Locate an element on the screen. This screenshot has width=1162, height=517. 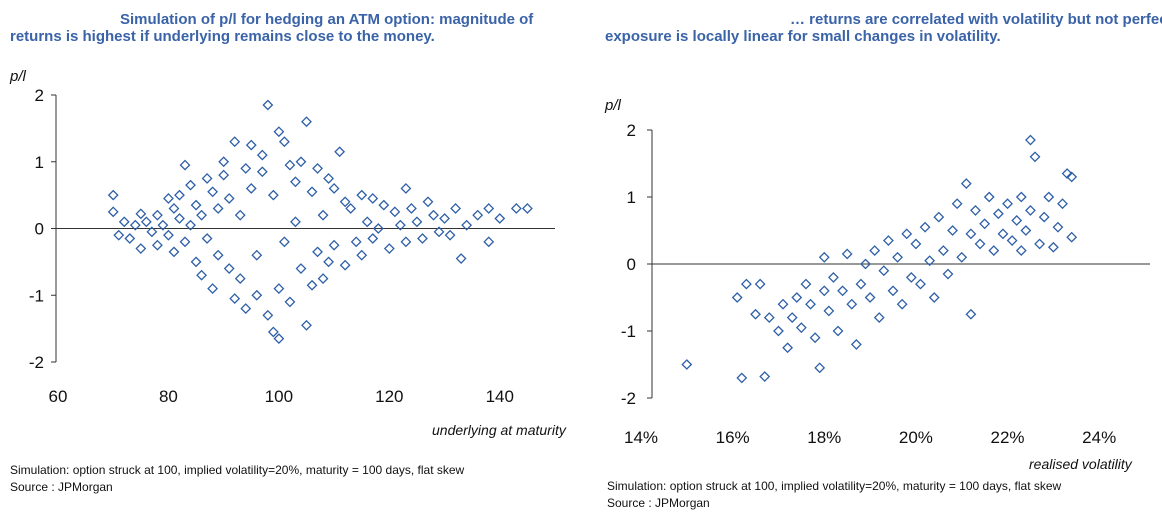
y-tick-label: -1 is located at coordinates (36, 295).